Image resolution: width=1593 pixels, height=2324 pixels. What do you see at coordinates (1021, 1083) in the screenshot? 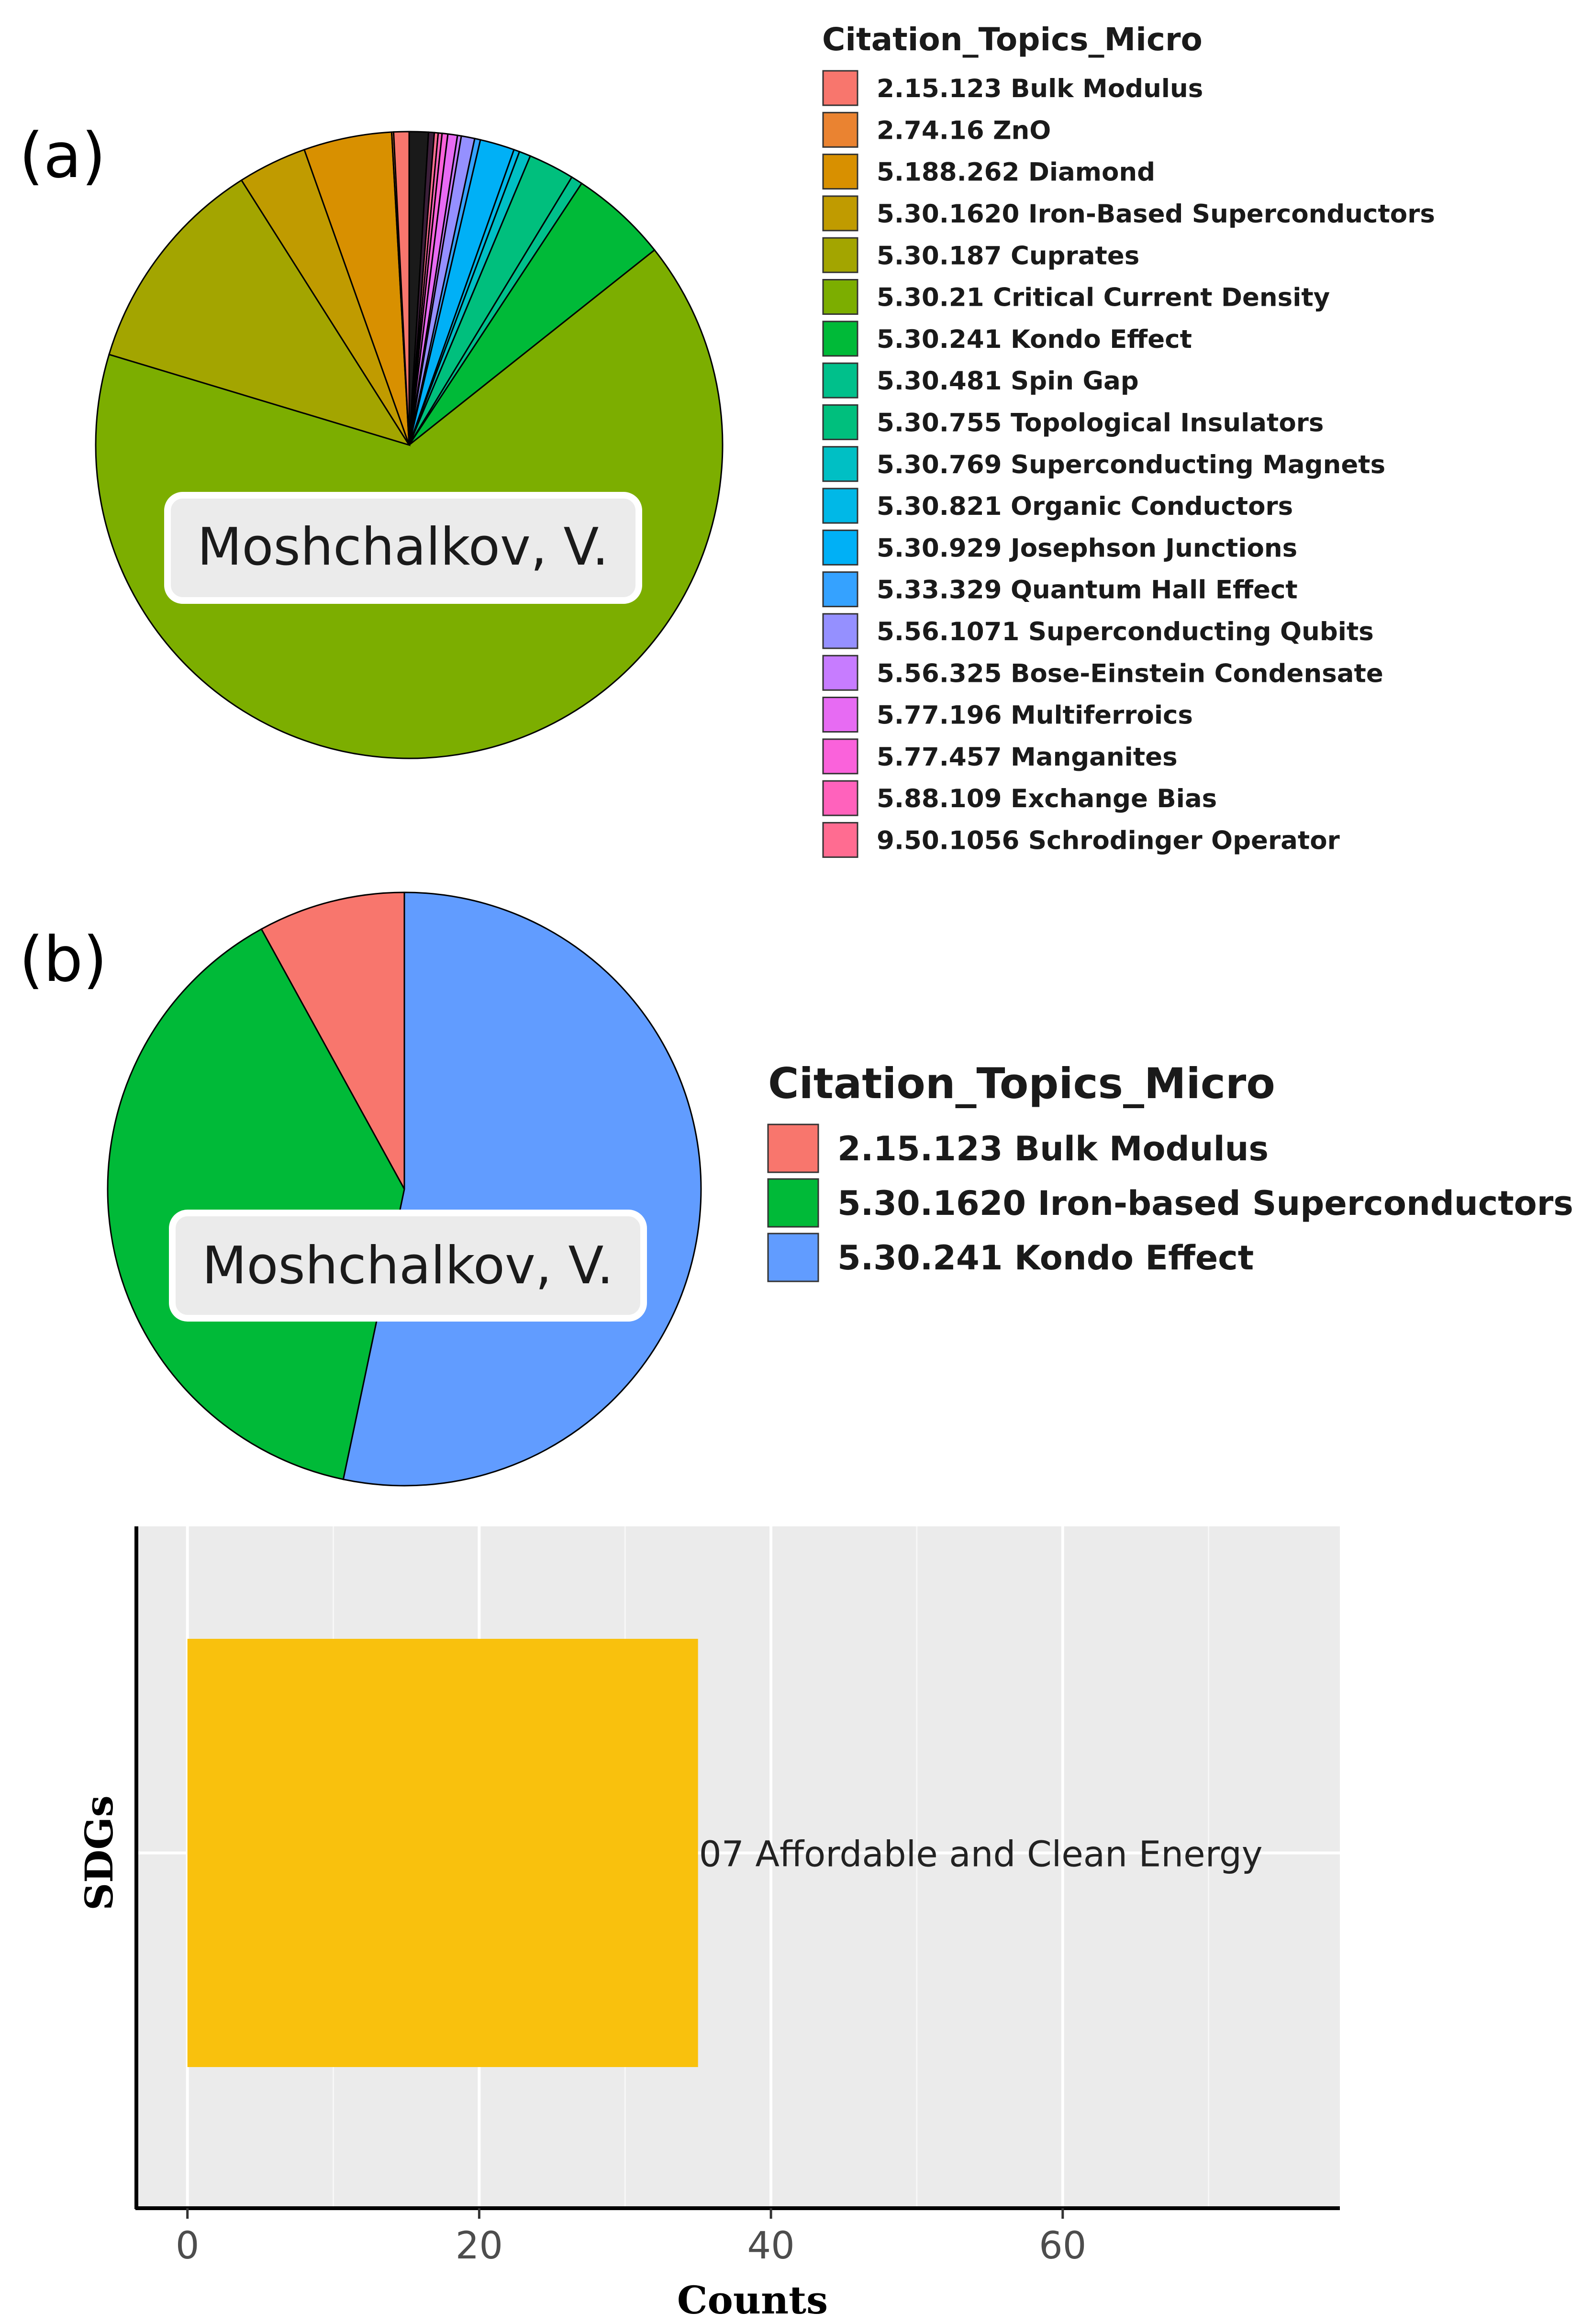
I see `legend-title-b: Citation_Topics_Micro` at bounding box center [1021, 1083].